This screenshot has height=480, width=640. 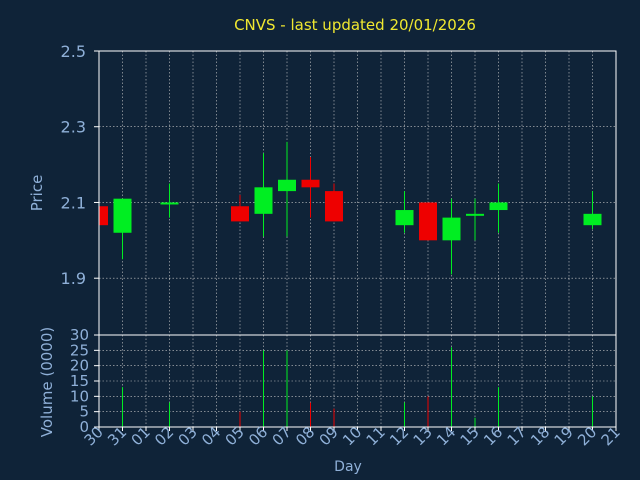 What do you see at coordinates (345, 387) in the screenshot?
I see `volume-bars` at bounding box center [345, 387].